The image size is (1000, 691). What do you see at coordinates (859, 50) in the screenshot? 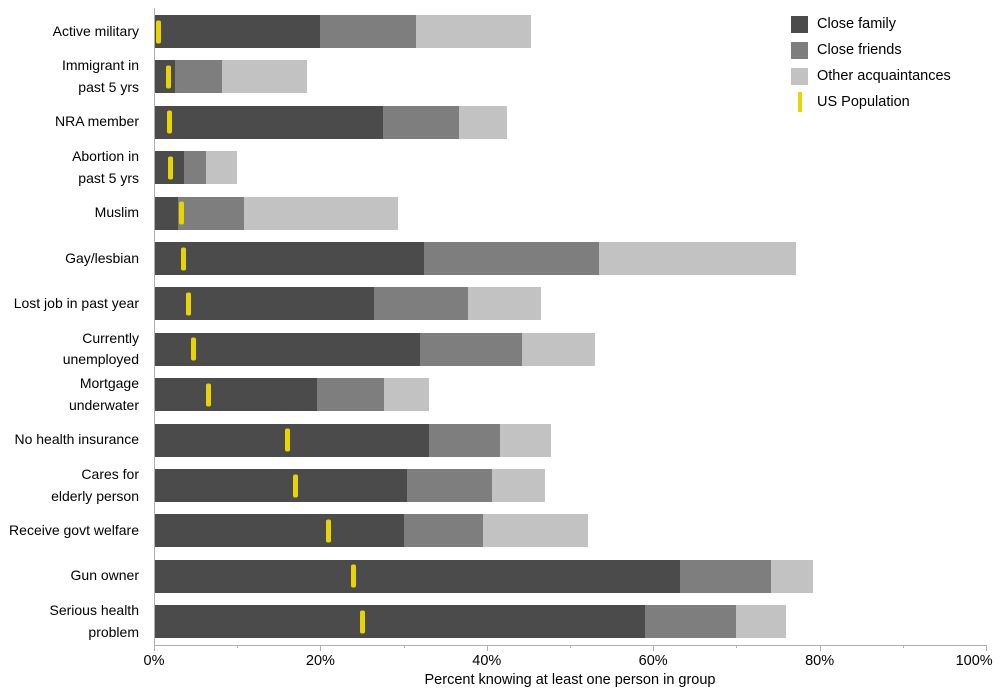
I see `legend-label: Close friends` at bounding box center [859, 50].